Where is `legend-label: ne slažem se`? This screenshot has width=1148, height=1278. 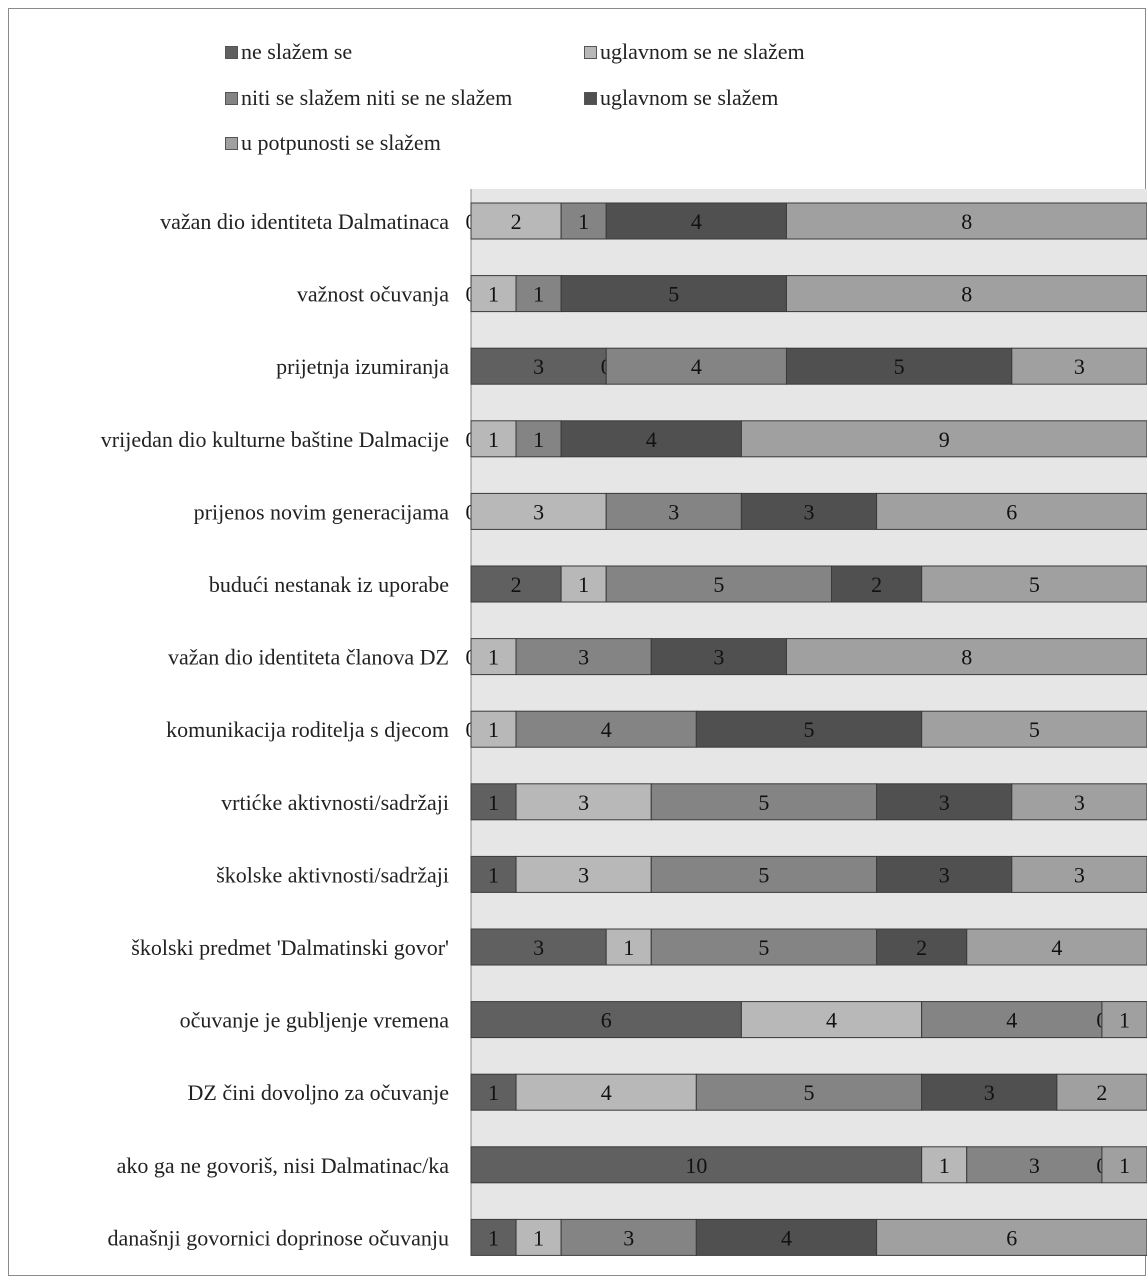 legend-label: ne slažem se is located at coordinates (297, 51).